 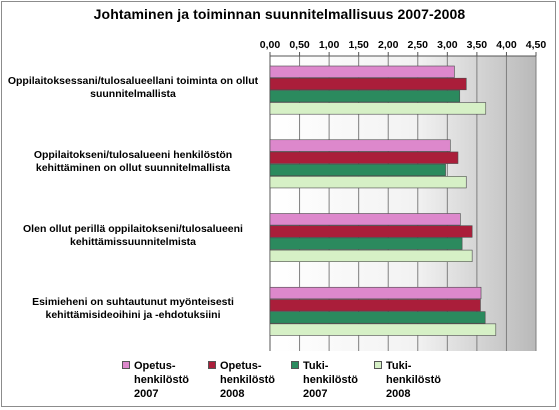 I want to click on x-tick-label: 3,50, so click(x=477, y=45).